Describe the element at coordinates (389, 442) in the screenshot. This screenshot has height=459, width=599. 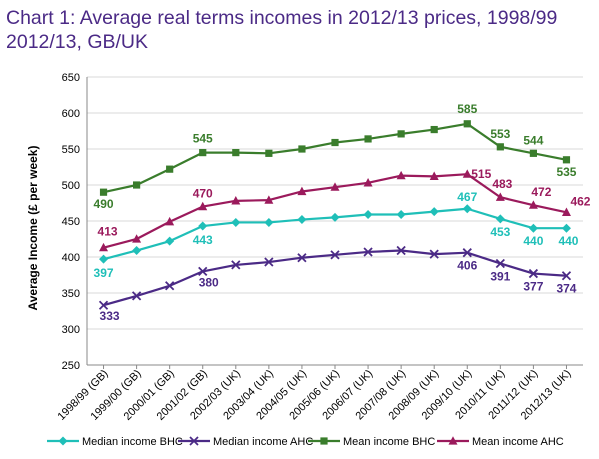
I see `legend-label: Mean income BHC` at that location.